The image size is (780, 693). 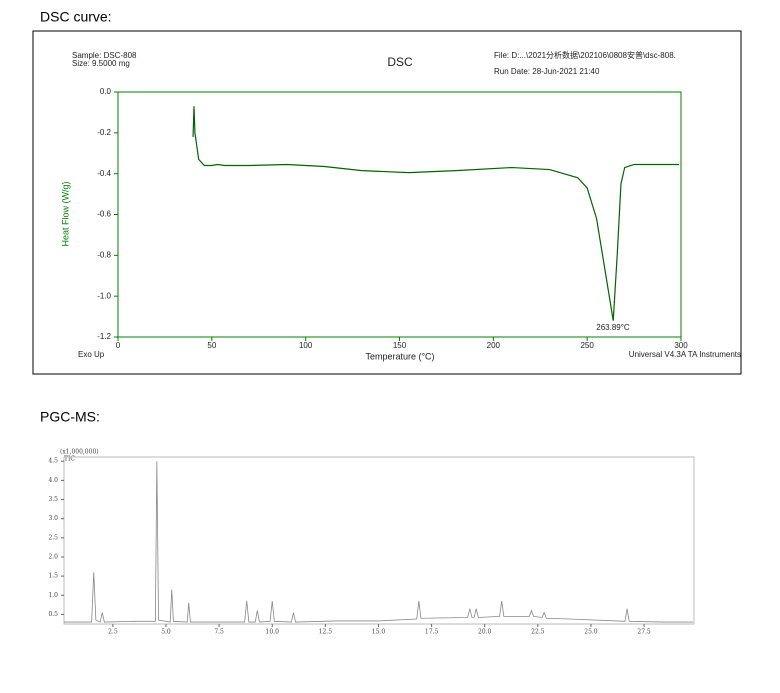 What do you see at coordinates (53, 576) in the screenshot?
I see `y-tick-label: 1.5` at bounding box center [53, 576].